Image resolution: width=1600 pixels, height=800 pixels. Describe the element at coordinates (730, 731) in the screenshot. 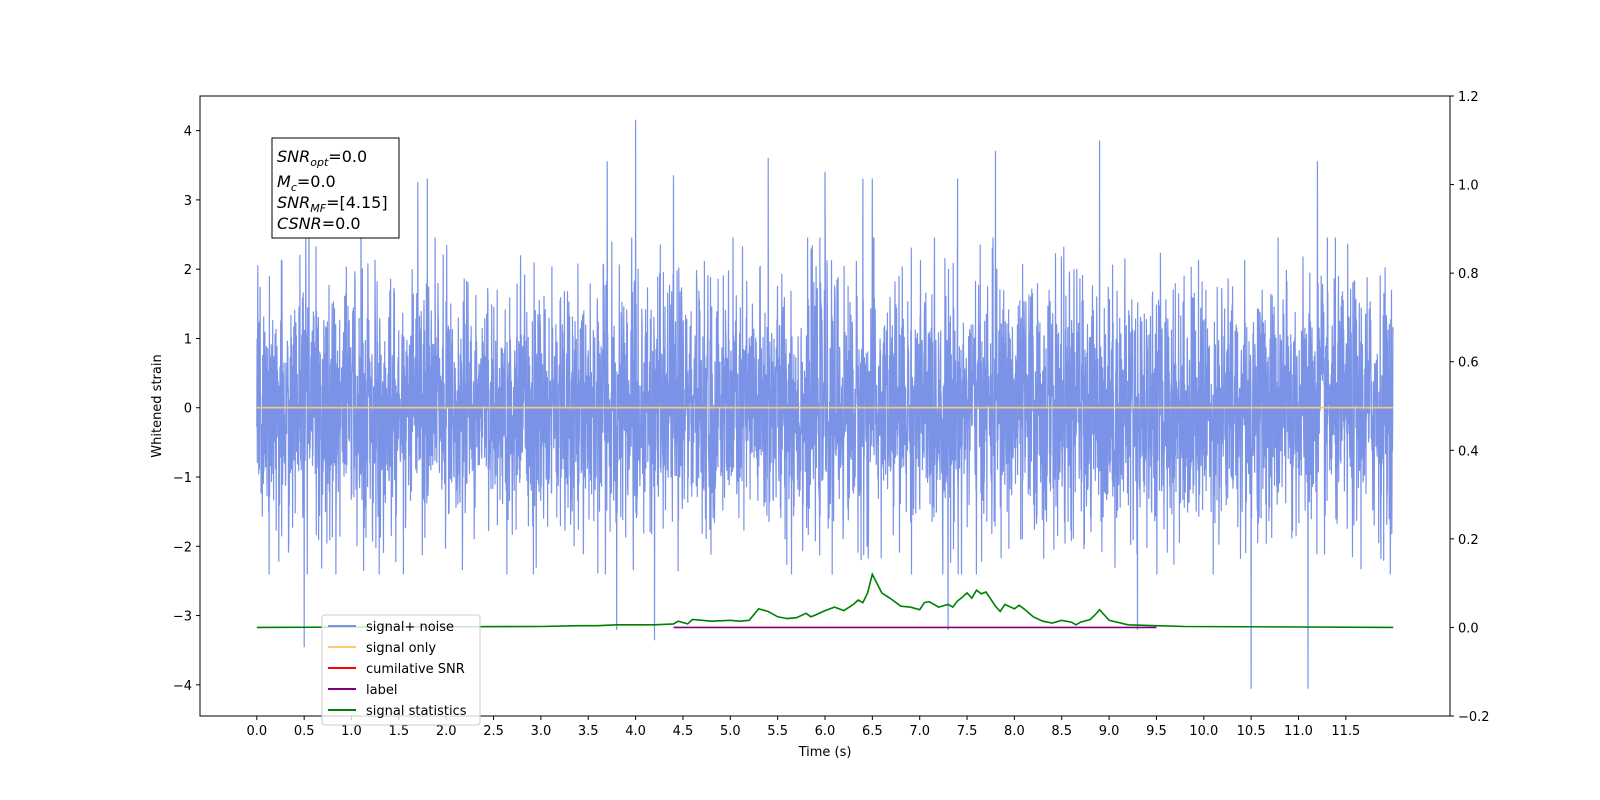

I see `x-tick-label: 5.0` at that location.